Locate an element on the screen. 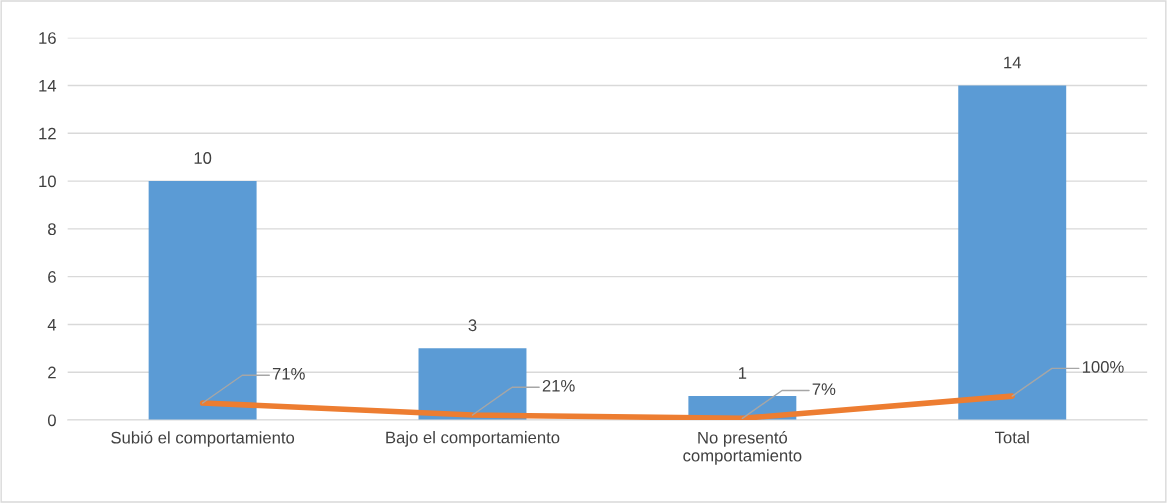  data-label: 71% is located at coordinates (288, 374).